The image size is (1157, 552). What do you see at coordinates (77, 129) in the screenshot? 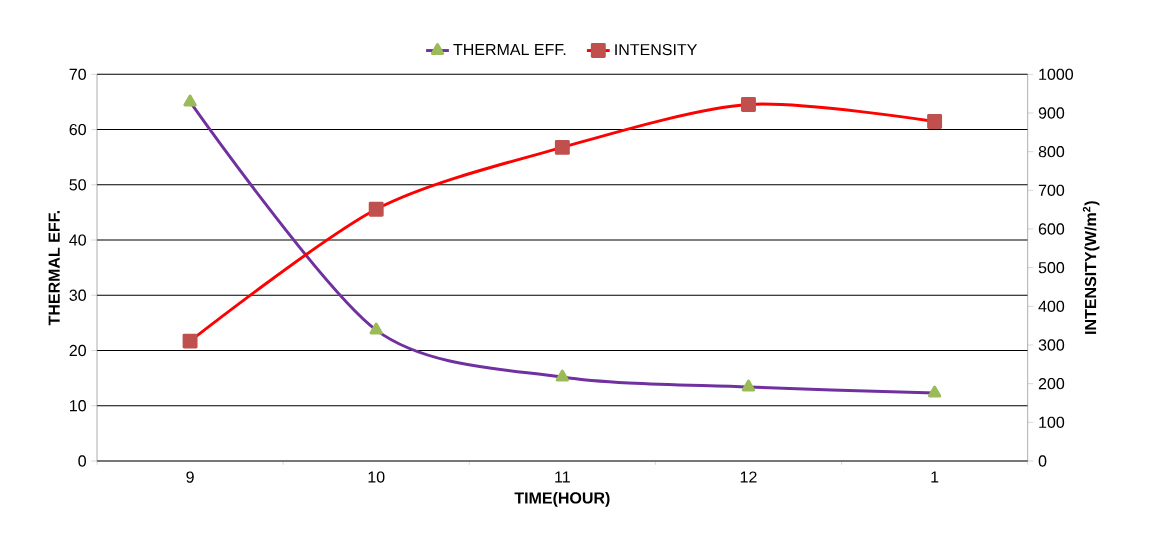
I see `y-tick-label: 60` at bounding box center [77, 129].